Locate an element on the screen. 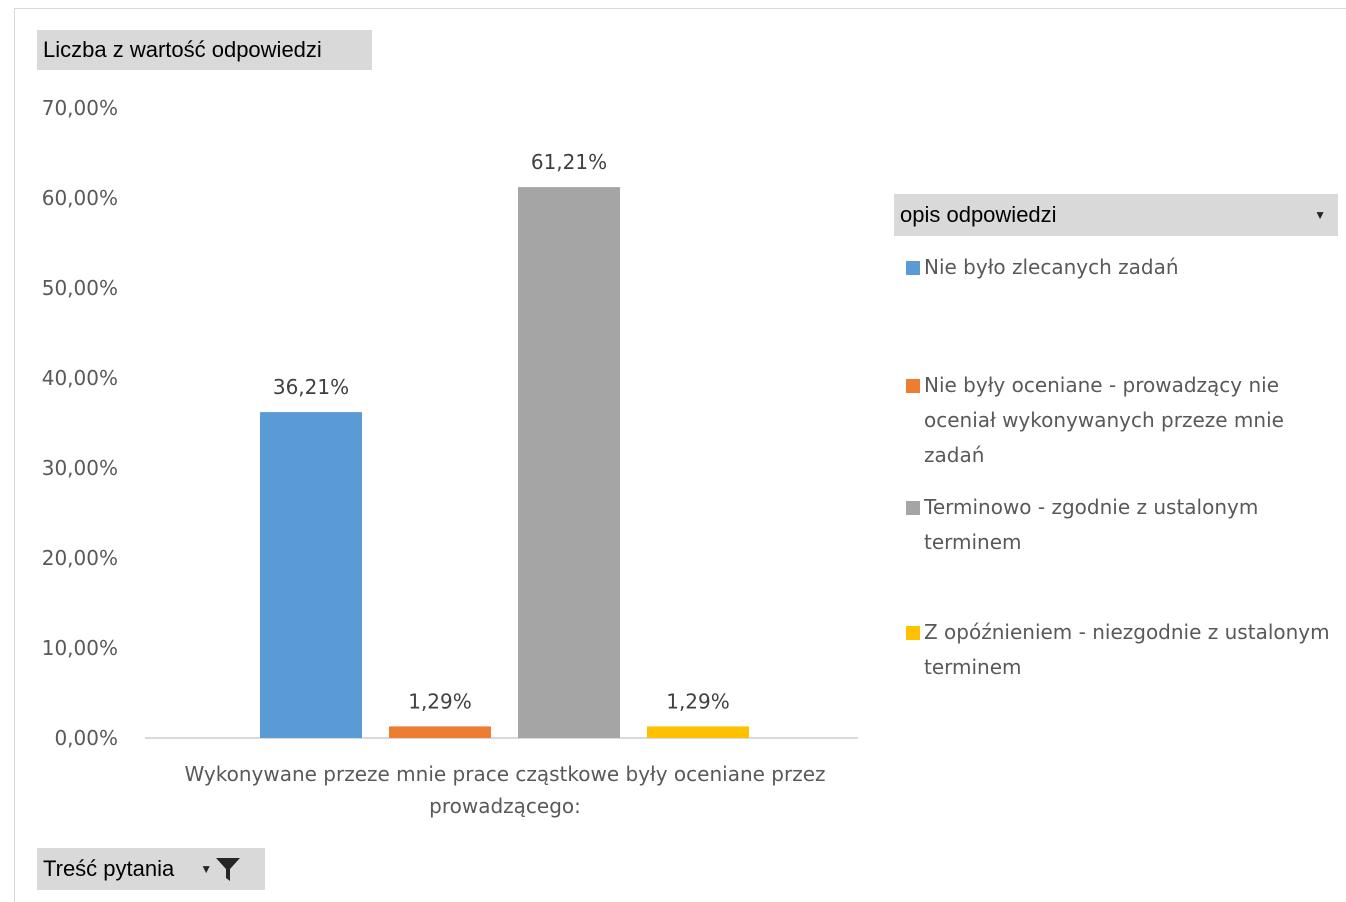  legend-field-label: opis odpowiedzi is located at coordinates (978, 214).